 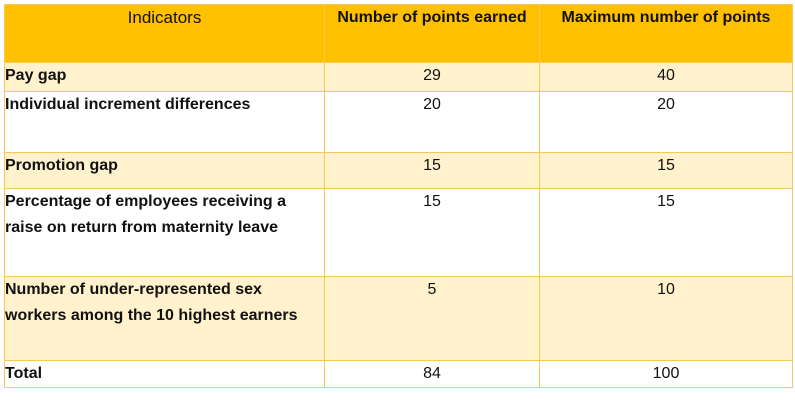 What do you see at coordinates (666, 318) in the screenshot?
I see `max-cell: 10` at bounding box center [666, 318].